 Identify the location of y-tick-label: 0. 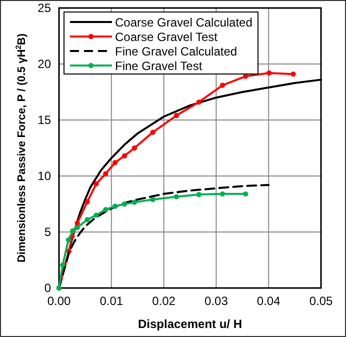
(48, 288).